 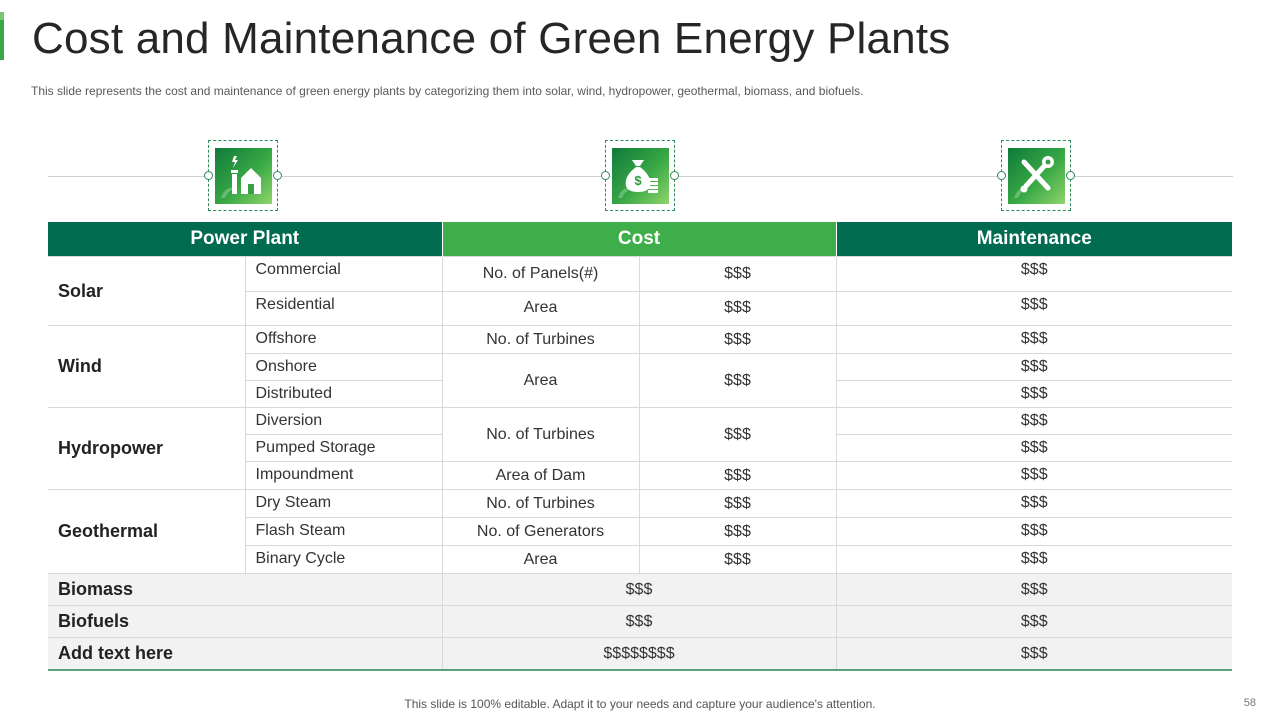 I want to click on cost-value: $$$$$$$$, so click(x=639, y=654).